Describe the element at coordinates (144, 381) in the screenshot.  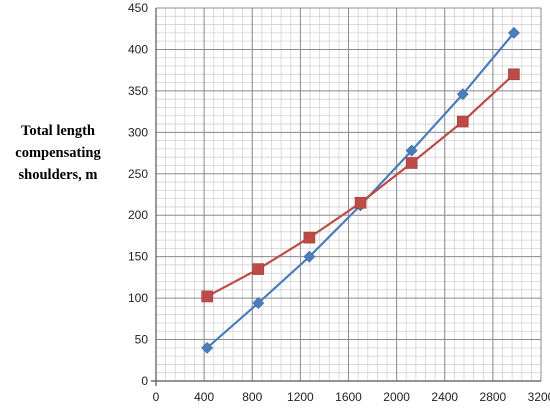
I see `y-tick-label: 0` at that location.